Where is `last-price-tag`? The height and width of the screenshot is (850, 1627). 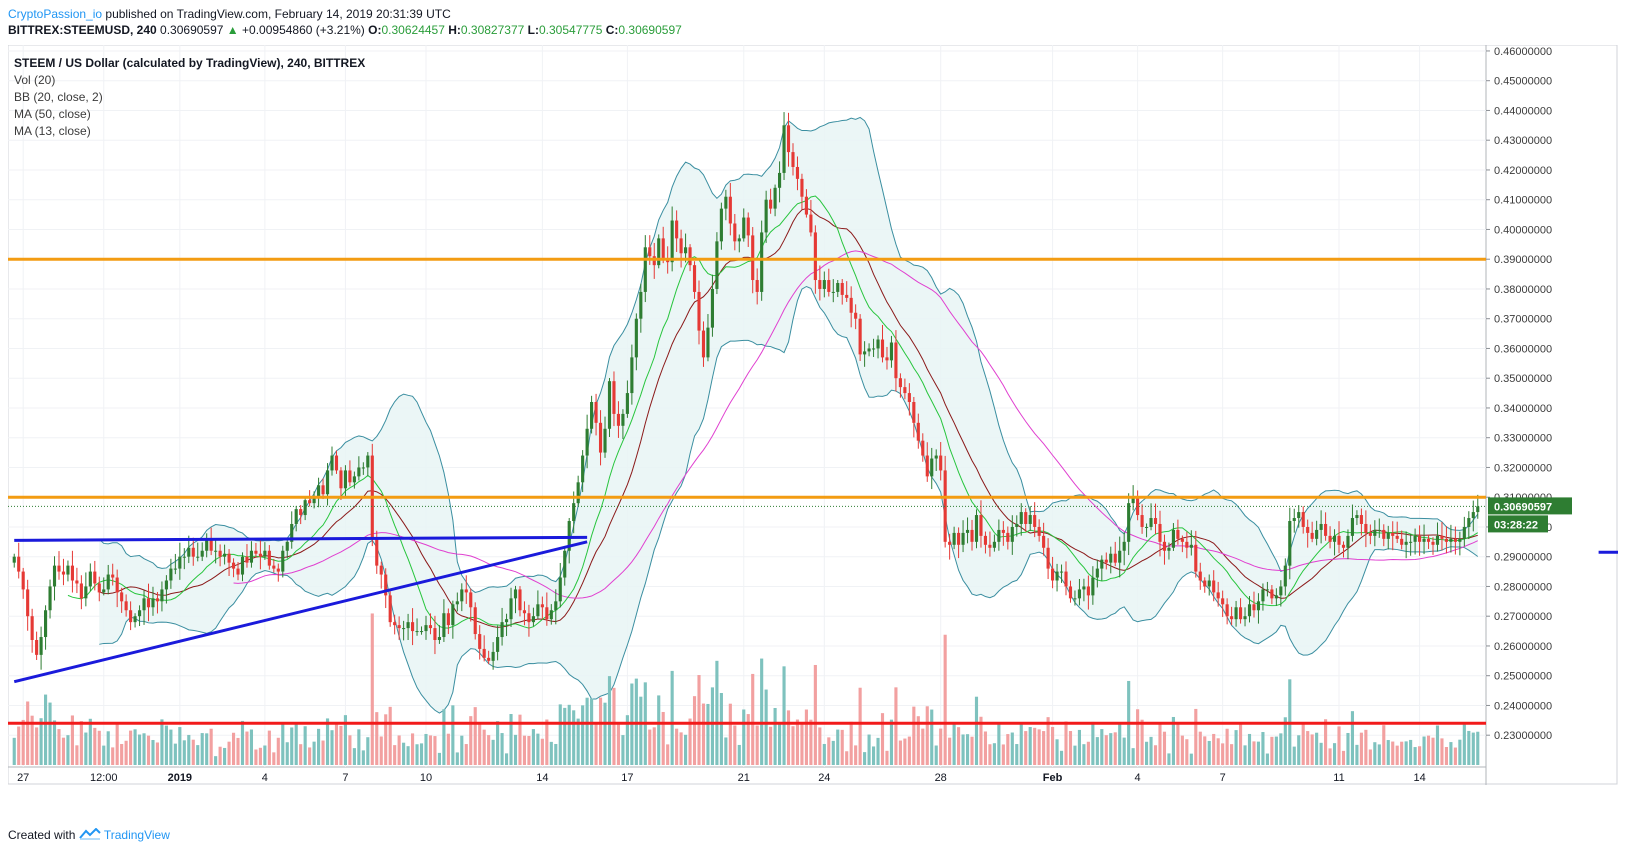
last-price-tag is located at coordinates (1530, 506).